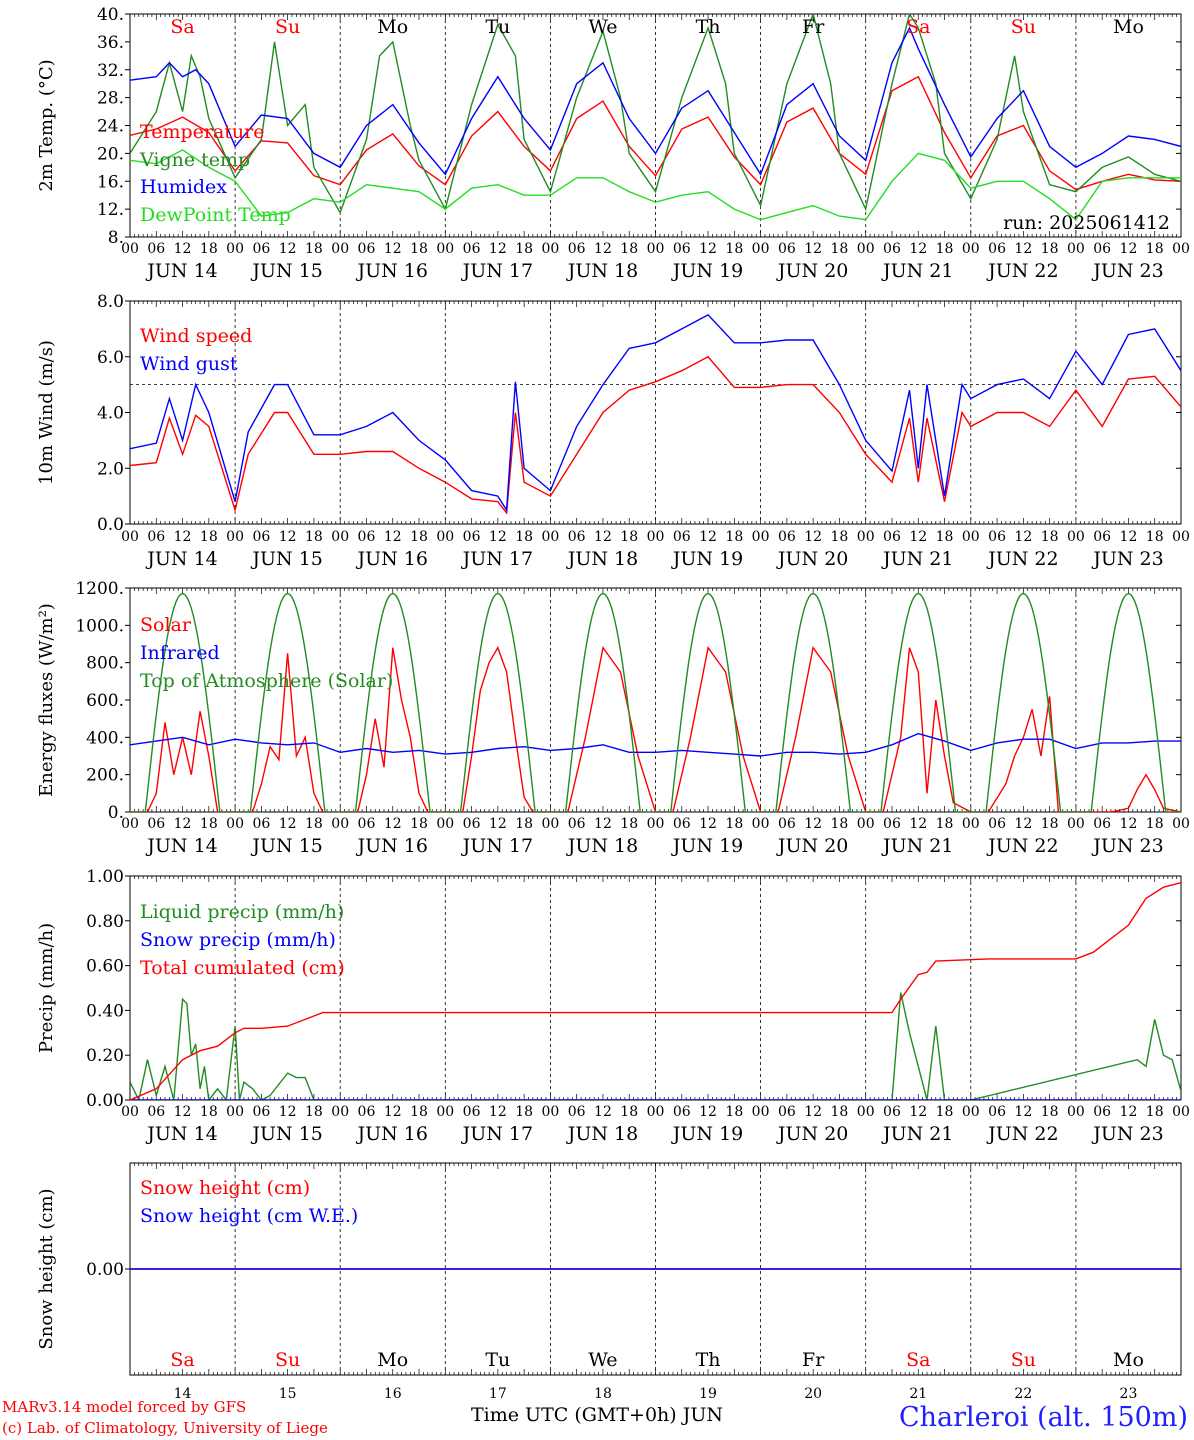 The height and width of the screenshot is (1440, 1194). I want to click on y-tick-label: 0.00, so click(105, 1270).